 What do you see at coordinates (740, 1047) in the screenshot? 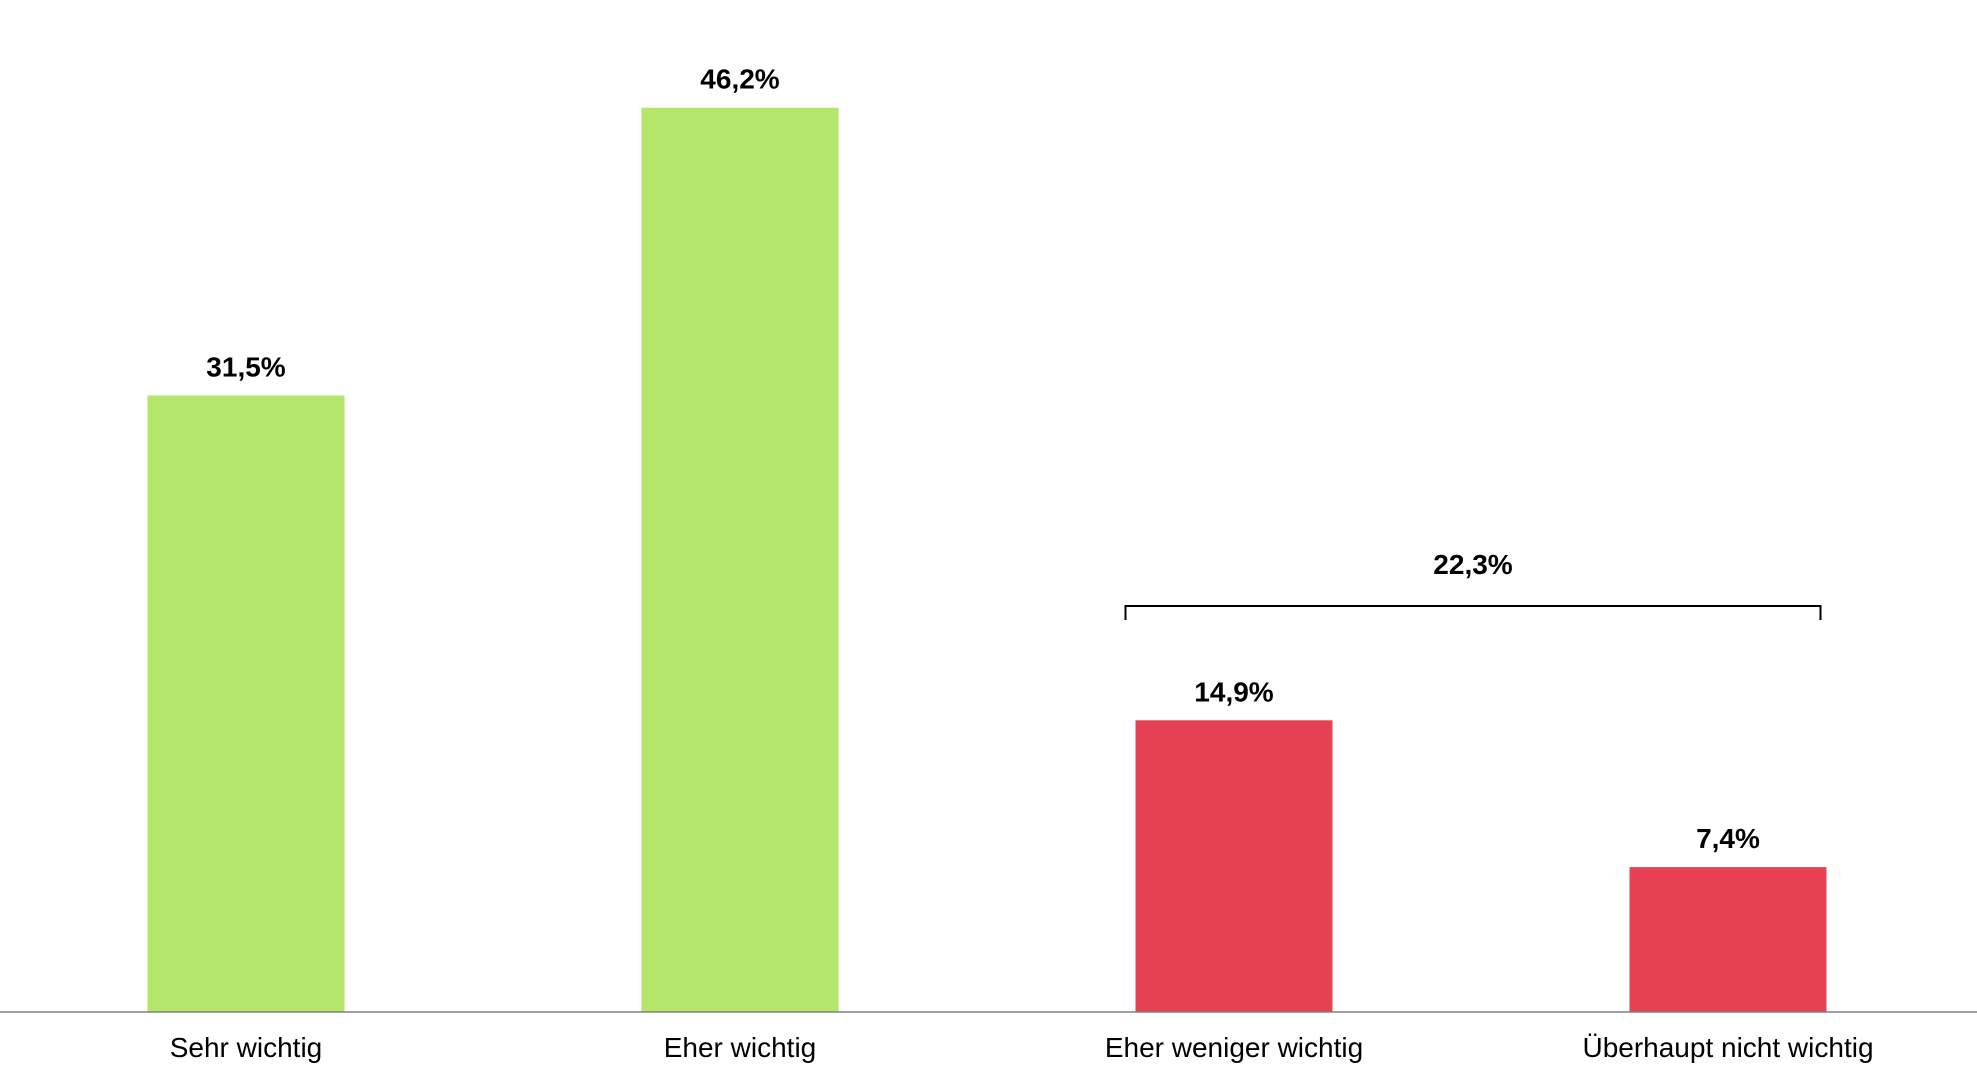
I see `category-label-2: Eher wichtig` at bounding box center [740, 1047].